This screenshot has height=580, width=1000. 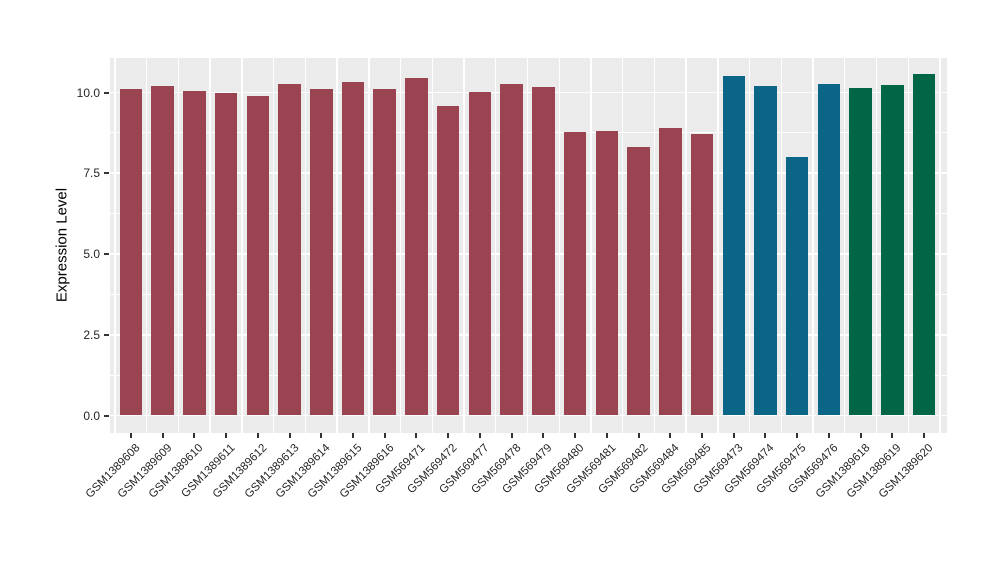 I want to click on y-tick-label: 7.5, so click(x=91, y=173).